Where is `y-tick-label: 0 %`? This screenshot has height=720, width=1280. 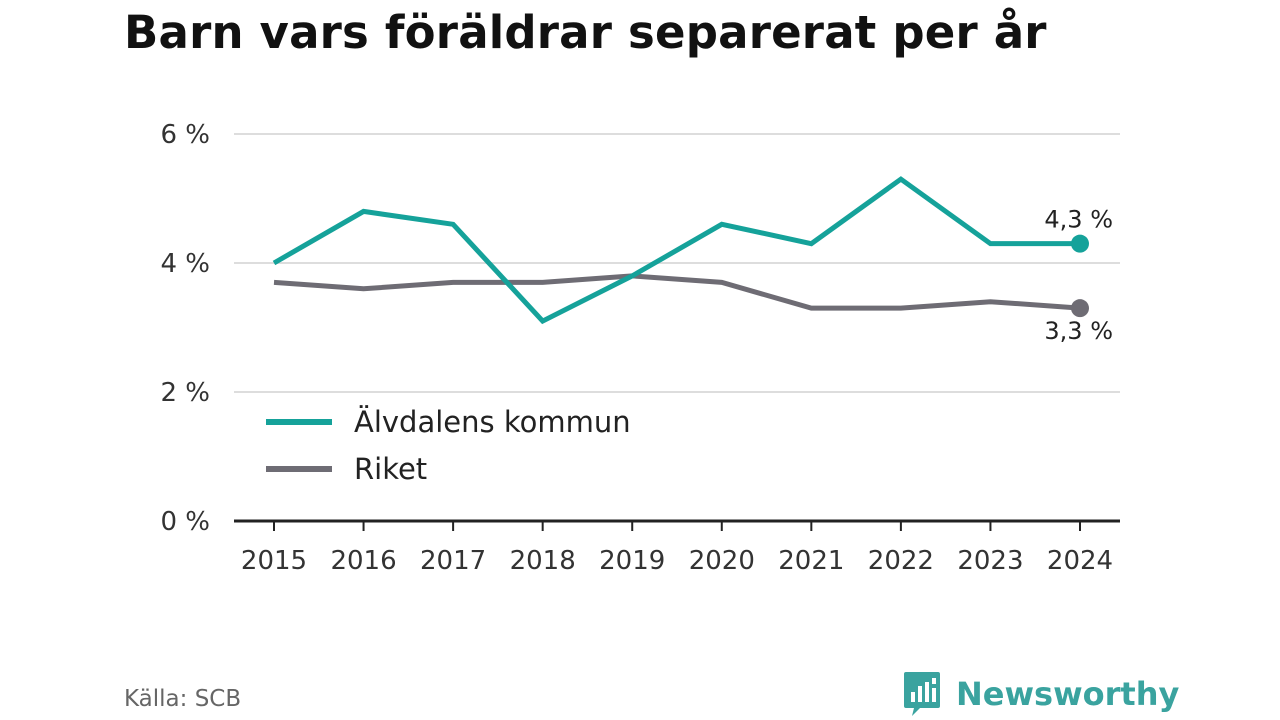 y-tick-label: 0 % is located at coordinates (185, 522).